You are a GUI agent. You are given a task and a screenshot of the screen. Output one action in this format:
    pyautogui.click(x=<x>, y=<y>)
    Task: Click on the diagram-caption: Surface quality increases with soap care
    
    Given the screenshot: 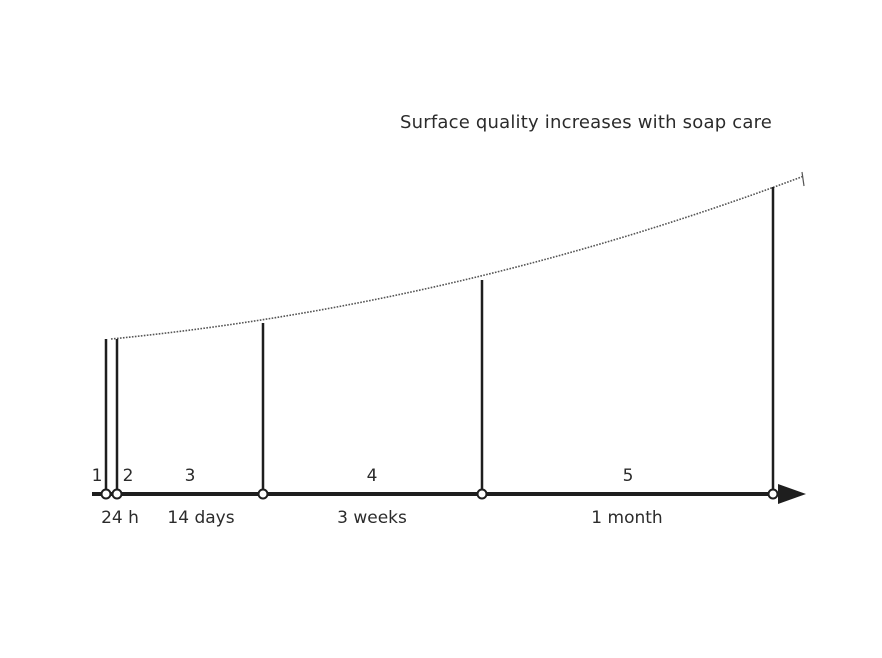 What is the action you would take?
    pyautogui.click(x=586, y=122)
    